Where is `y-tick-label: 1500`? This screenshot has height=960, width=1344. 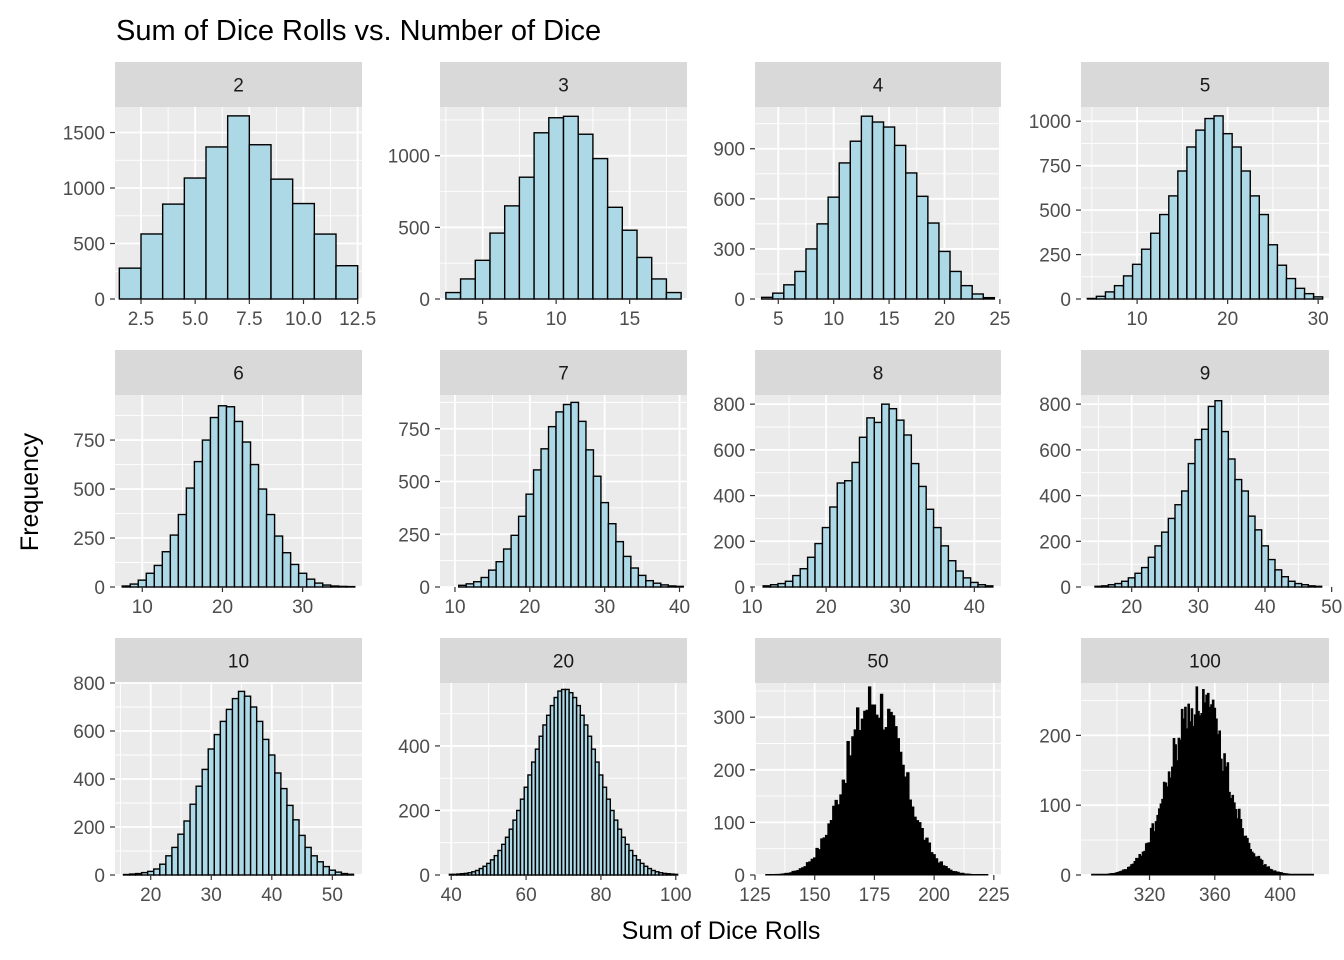 y-tick-label: 1500 is located at coordinates (84, 134).